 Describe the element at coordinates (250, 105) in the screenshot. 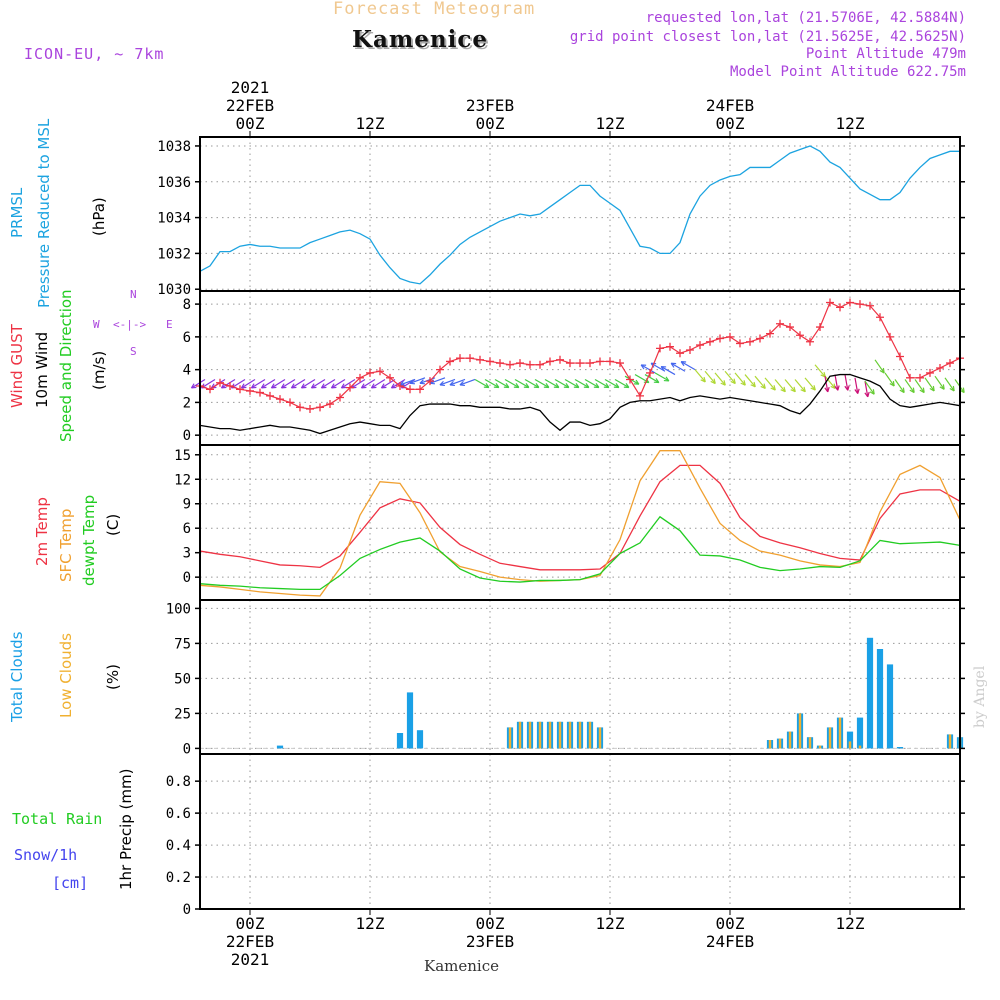

I see `top-time-label: 22FEB` at that location.